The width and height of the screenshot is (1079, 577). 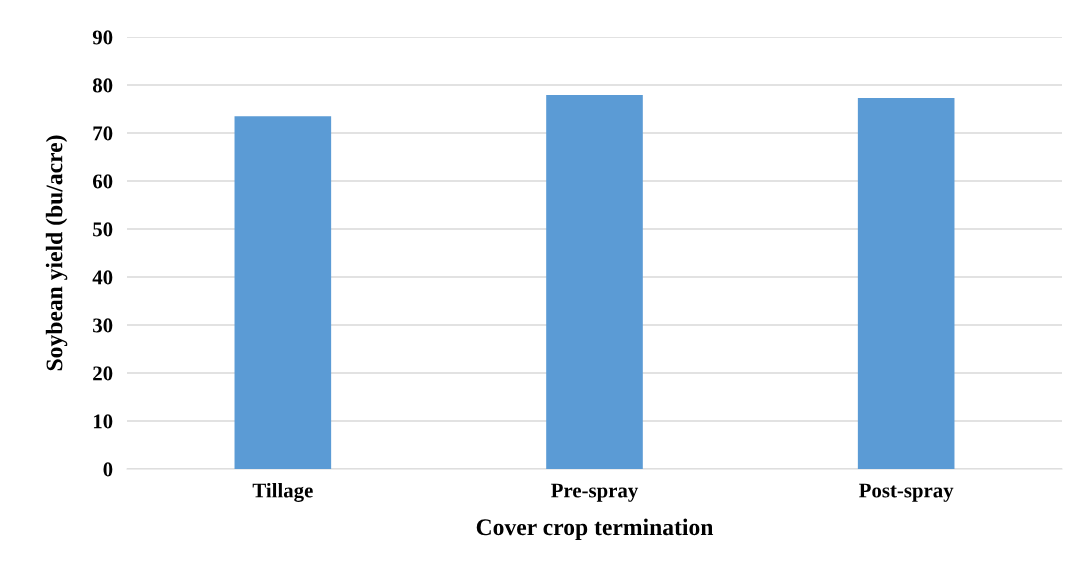 I want to click on y-axis-title: Soybean yield (bu/acre), so click(x=56, y=253).